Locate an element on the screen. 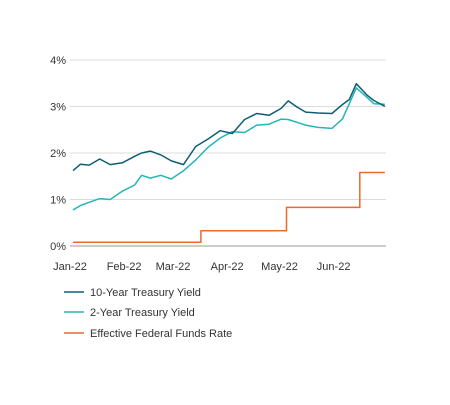 This screenshot has height=405, width=450. legend-item: Effective Federal Funds Rate is located at coordinates (148, 334).